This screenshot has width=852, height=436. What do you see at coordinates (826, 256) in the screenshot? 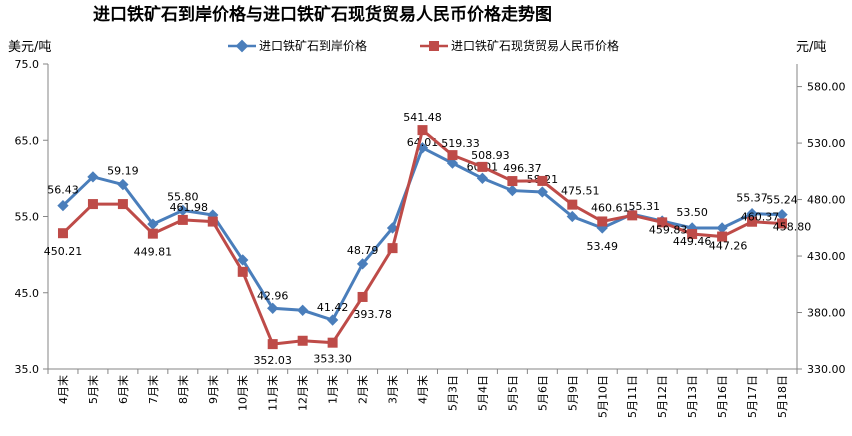
I see `right-axis-tick-label: 430.00` at bounding box center [826, 256].